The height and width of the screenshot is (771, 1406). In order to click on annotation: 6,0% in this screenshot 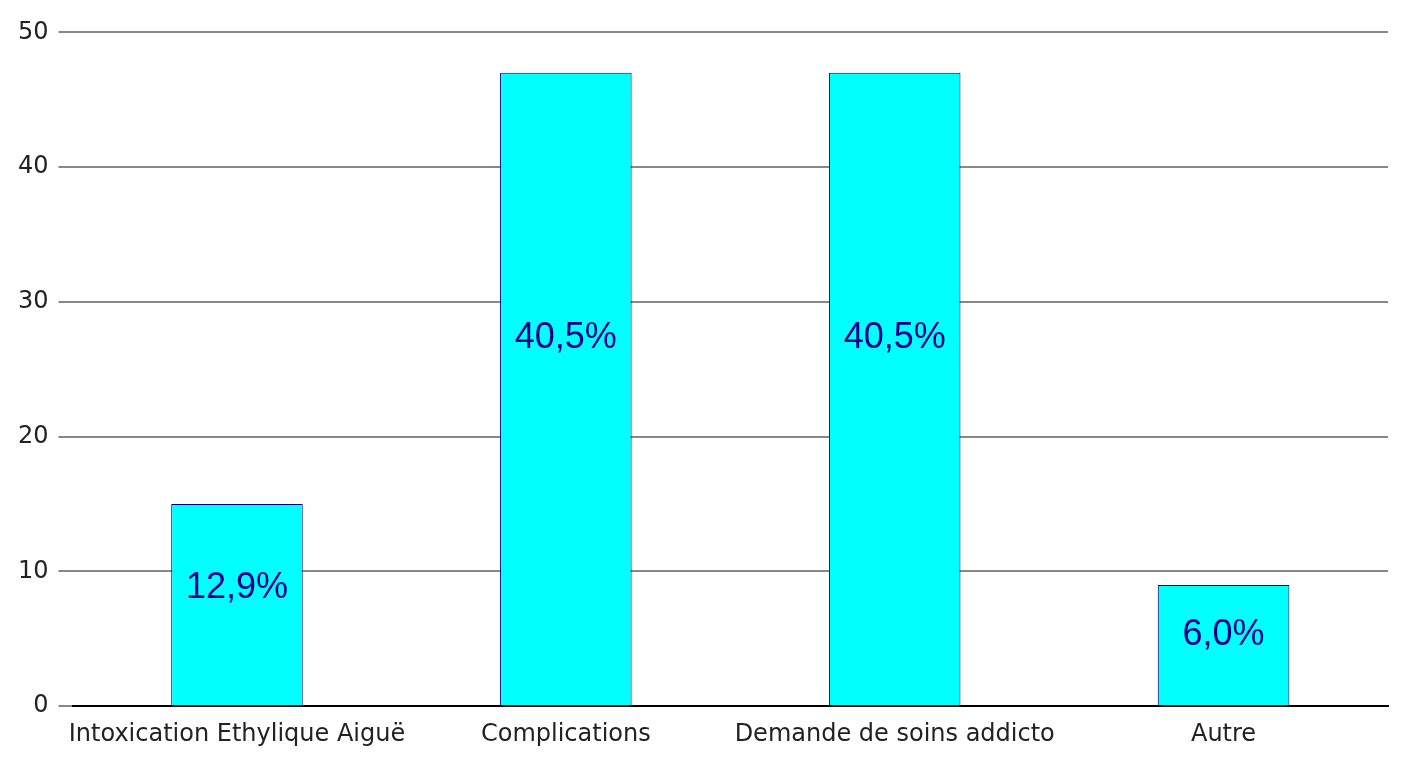, I will do `click(1223, 633)`.